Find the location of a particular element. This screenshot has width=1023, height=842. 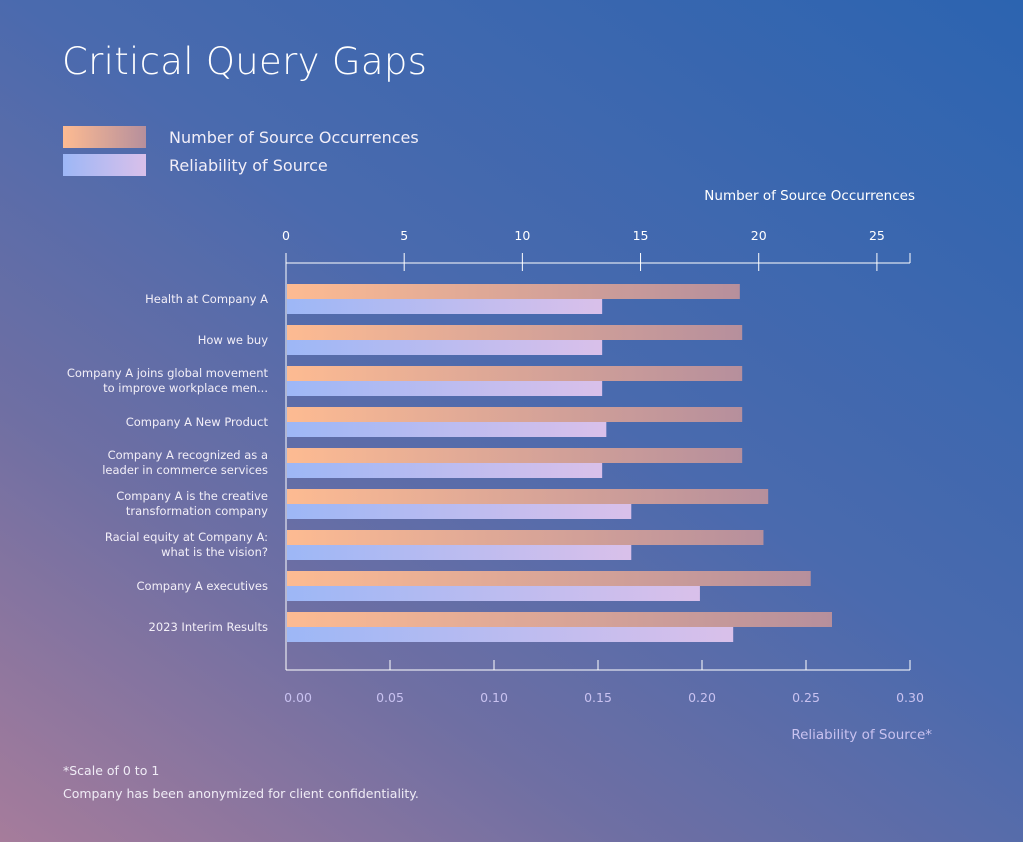

top-axis-tick-label: 20 is located at coordinates (759, 235).